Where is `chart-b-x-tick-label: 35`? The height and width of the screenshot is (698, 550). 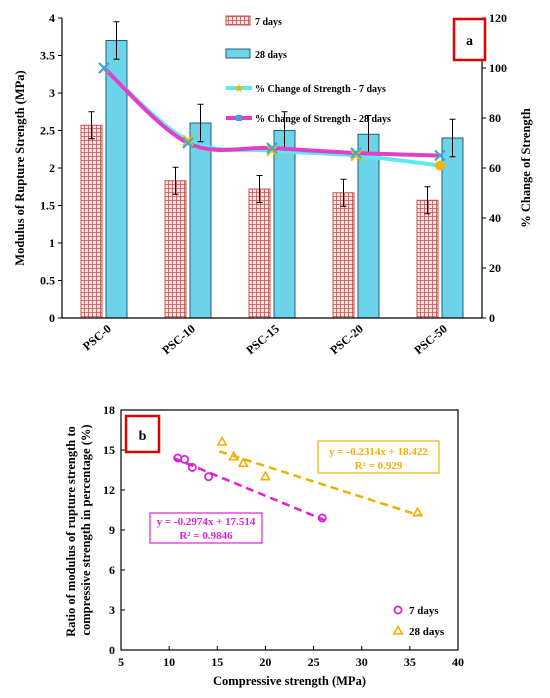 chart-b-x-tick-label: 35 is located at coordinates (410, 662).